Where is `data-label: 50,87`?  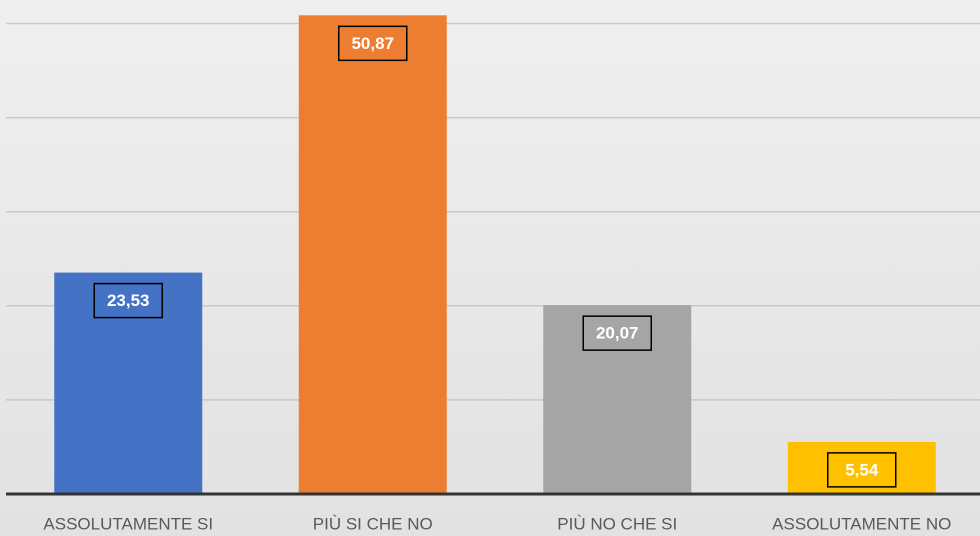 data-label: 50,87 is located at coordinates (372, 43).